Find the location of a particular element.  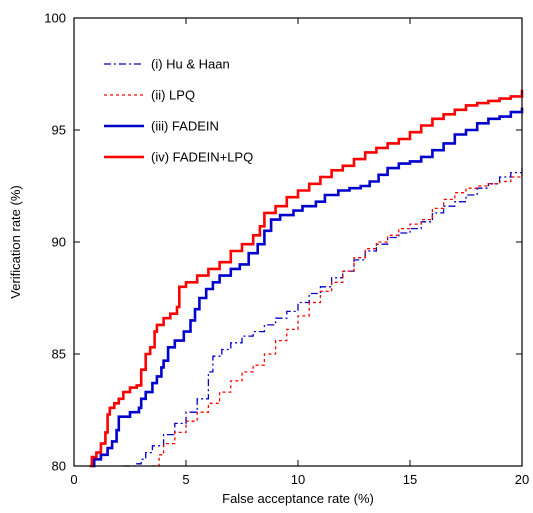

x-tick-label: 5 is located at coordinates (185, 479).